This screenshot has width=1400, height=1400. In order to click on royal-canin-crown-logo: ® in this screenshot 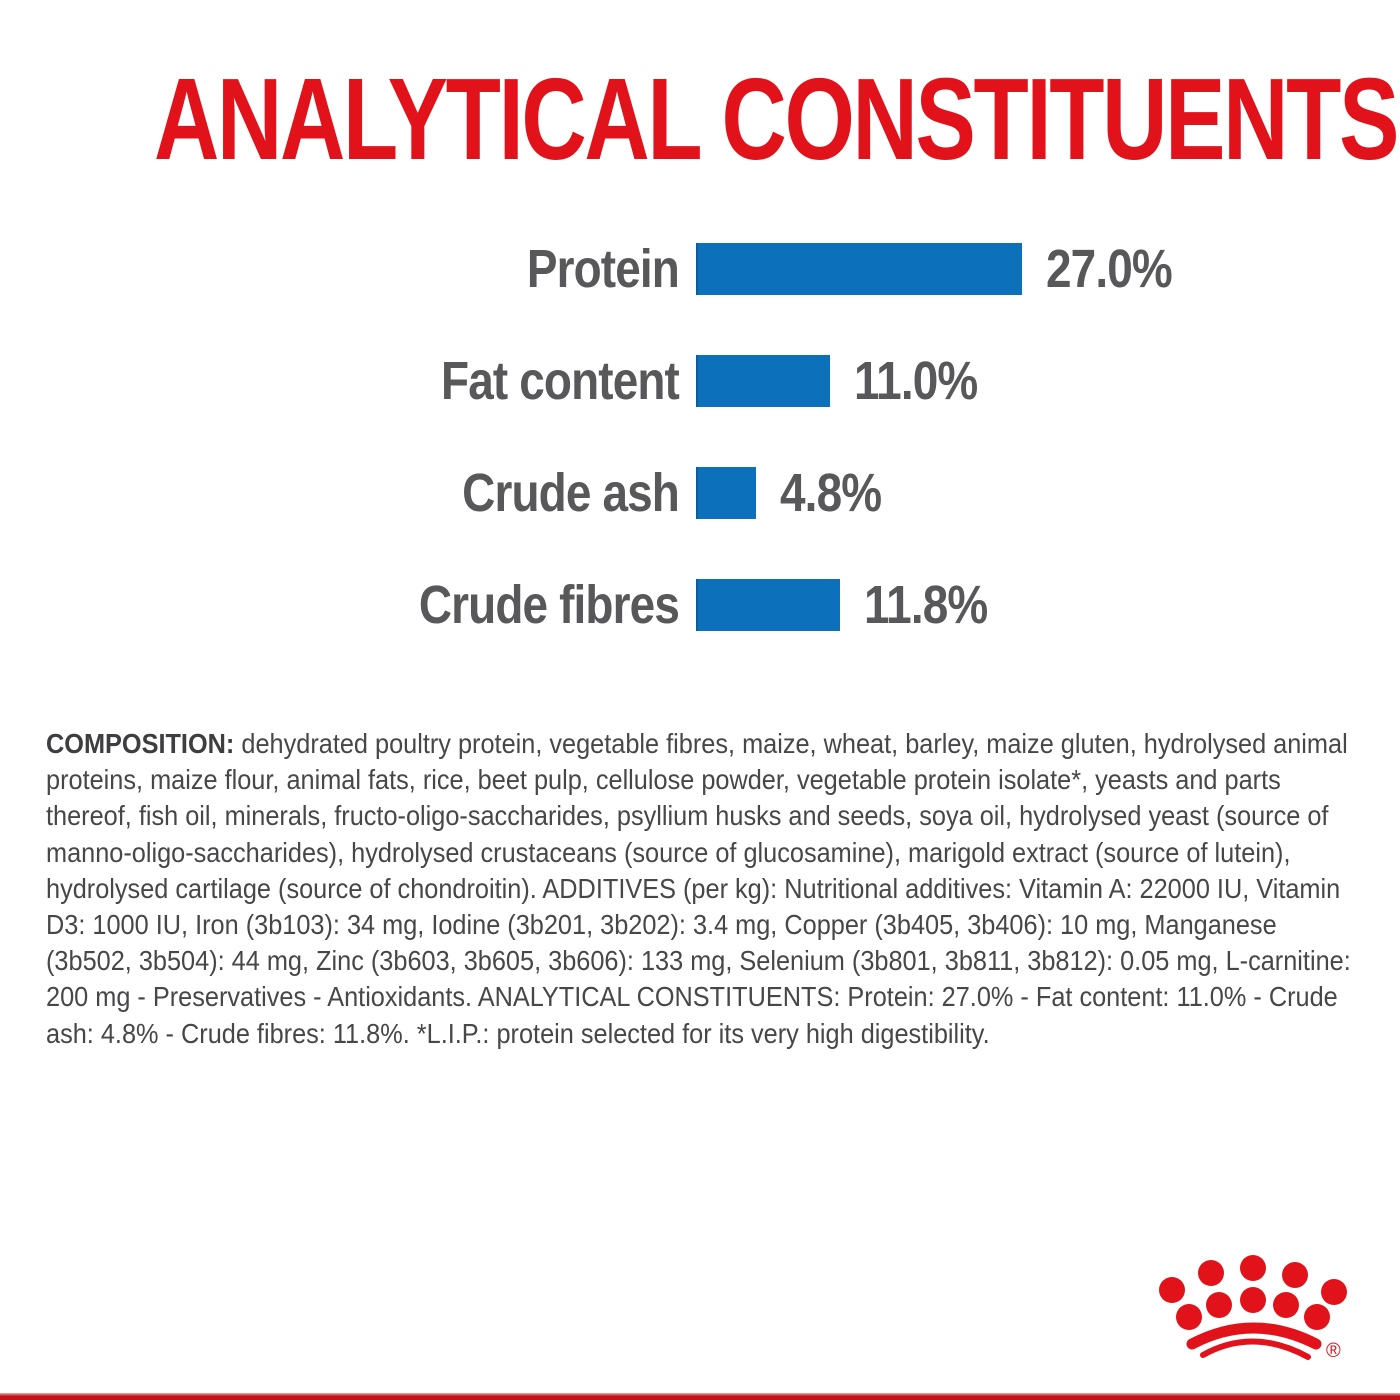, I will do `click(1270, 1308)`.